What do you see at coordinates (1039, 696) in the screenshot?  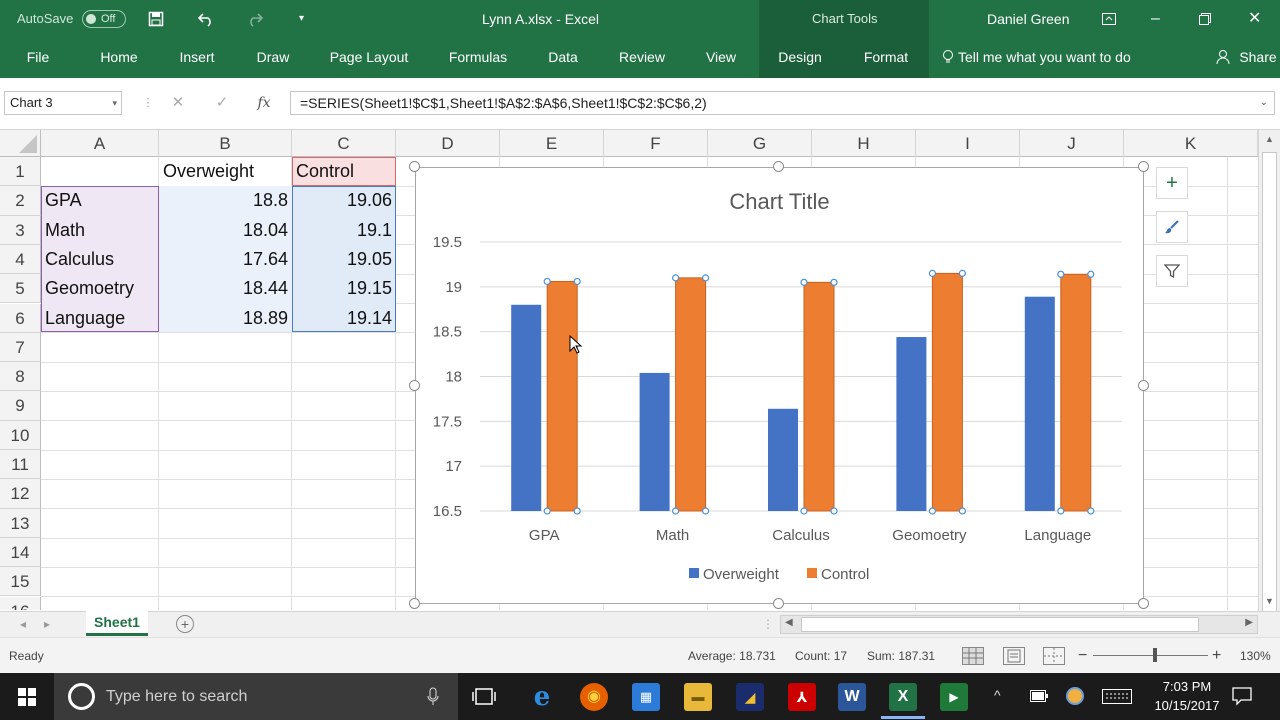 I see `battery-icon` at bounding box center [1039, 696].